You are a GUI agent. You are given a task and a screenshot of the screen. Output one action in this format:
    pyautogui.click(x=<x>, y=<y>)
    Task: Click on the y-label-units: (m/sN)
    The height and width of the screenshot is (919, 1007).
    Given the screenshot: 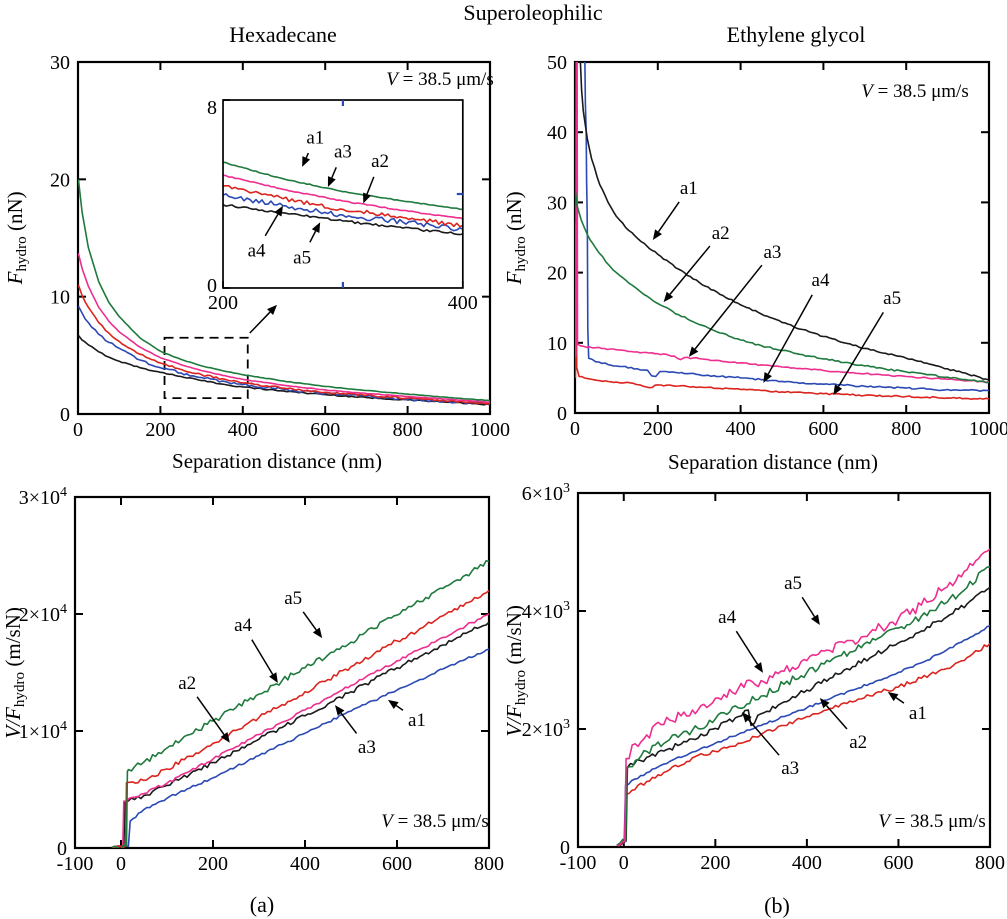 What is the action you would take?
    pyautogui.click(x=514, y=637)
    